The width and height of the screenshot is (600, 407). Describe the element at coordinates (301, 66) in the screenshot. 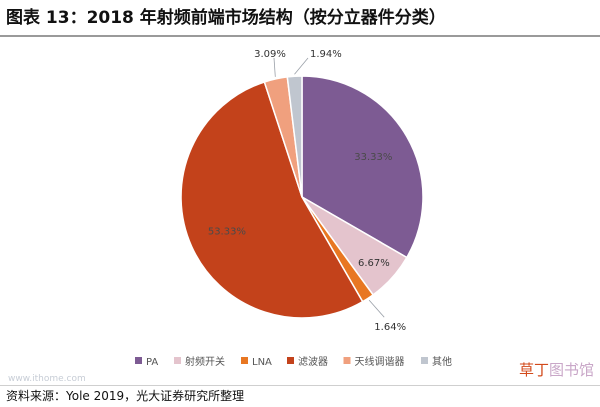

I see `leader-line-other` at that location.